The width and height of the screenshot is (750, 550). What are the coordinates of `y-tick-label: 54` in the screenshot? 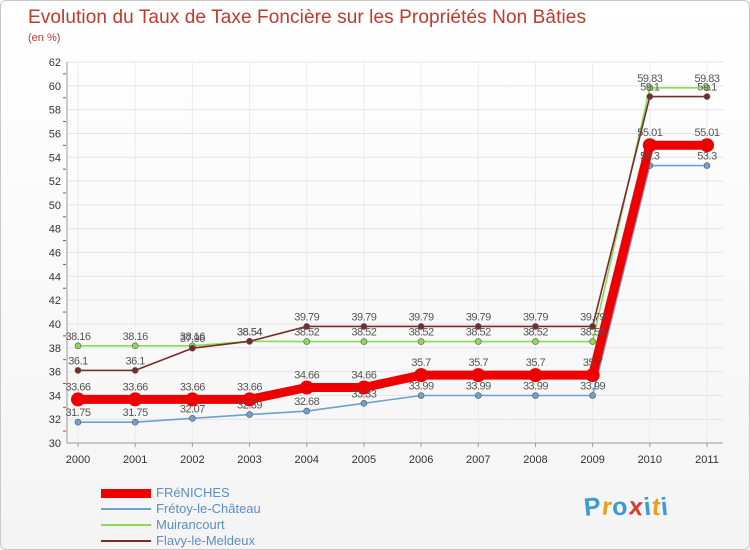 It's located at (55, 158).